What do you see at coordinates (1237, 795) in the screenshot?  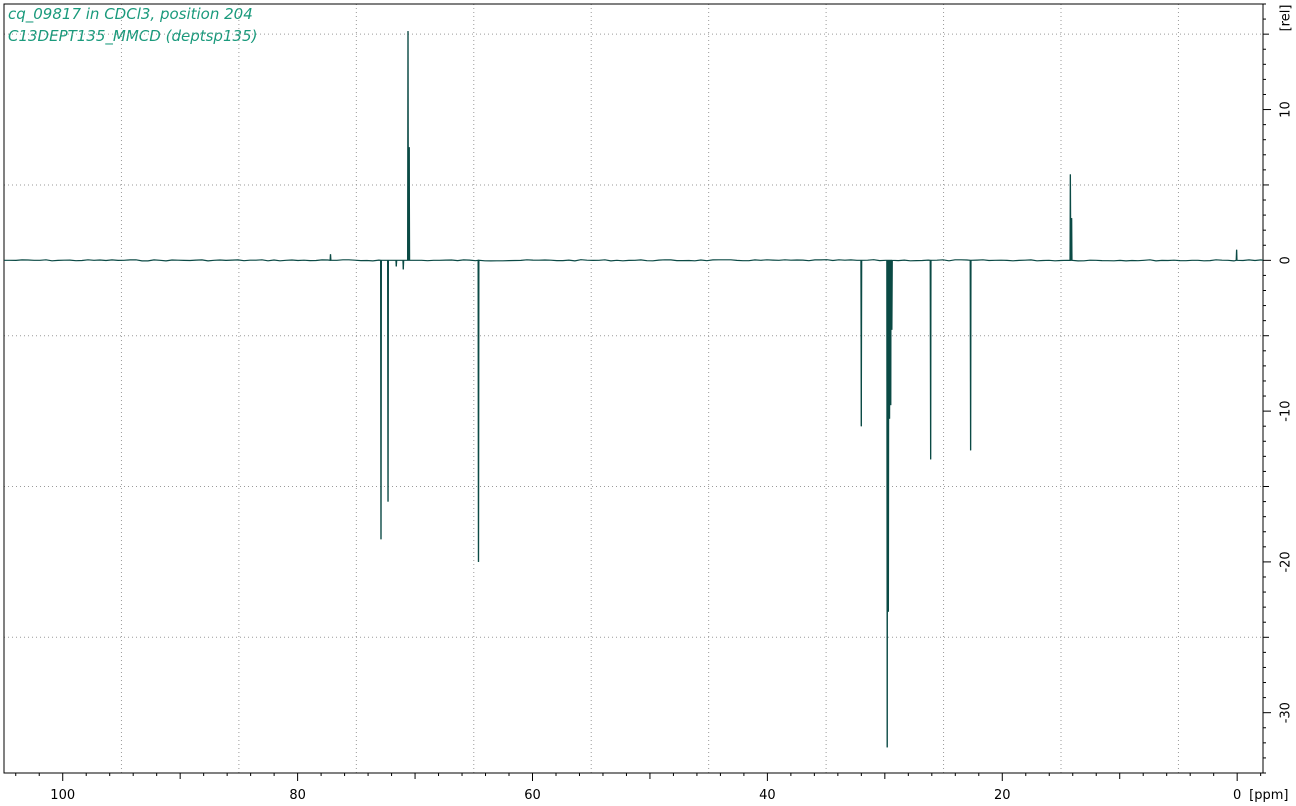 I see `x-tick-label: 0` at bounding box center [1237, 795].